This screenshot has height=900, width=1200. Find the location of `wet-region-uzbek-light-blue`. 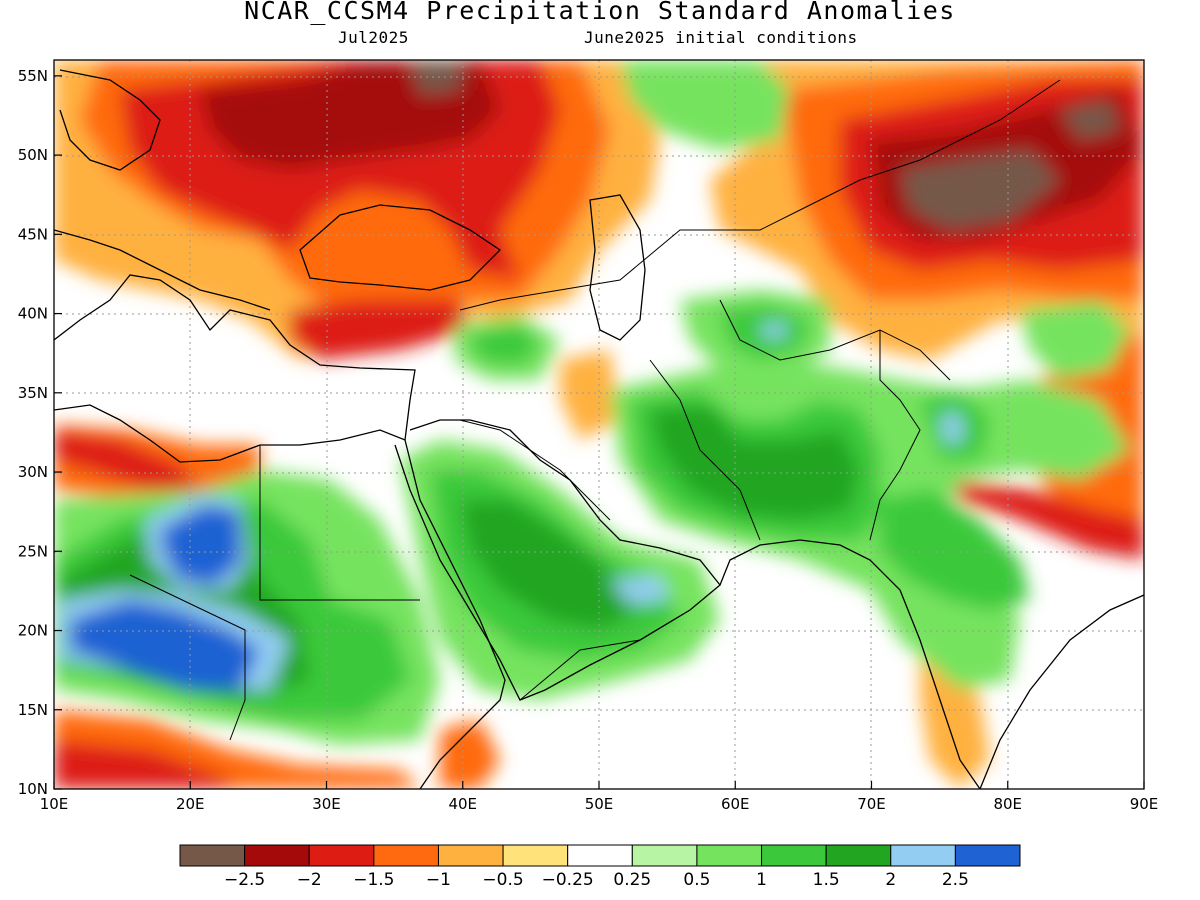

wet-region-uzbek-light-blue is located at coordinates (774, 330).